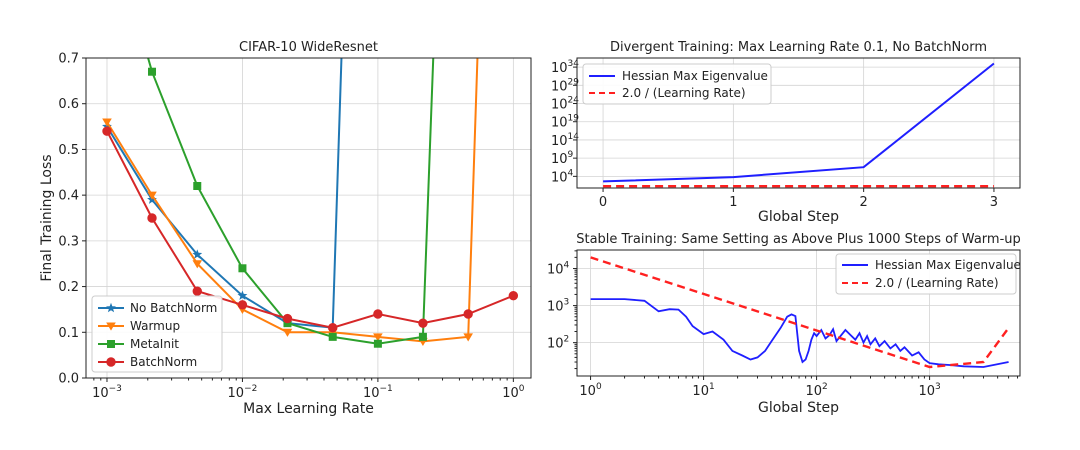 The image size is (1080, 450). Describe the element at coordinates (565, 67) in the screenshot. I see `y-tick-label: 10³⁴` at that location.